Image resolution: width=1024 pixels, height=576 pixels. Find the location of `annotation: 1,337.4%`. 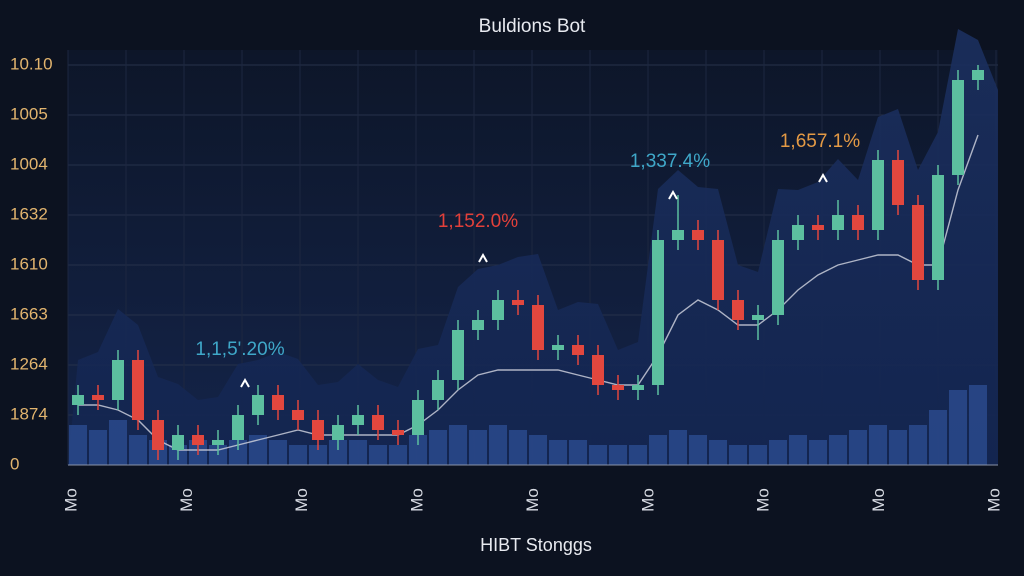

annotation: 1,337.4% is located at coordinates (670, 161).